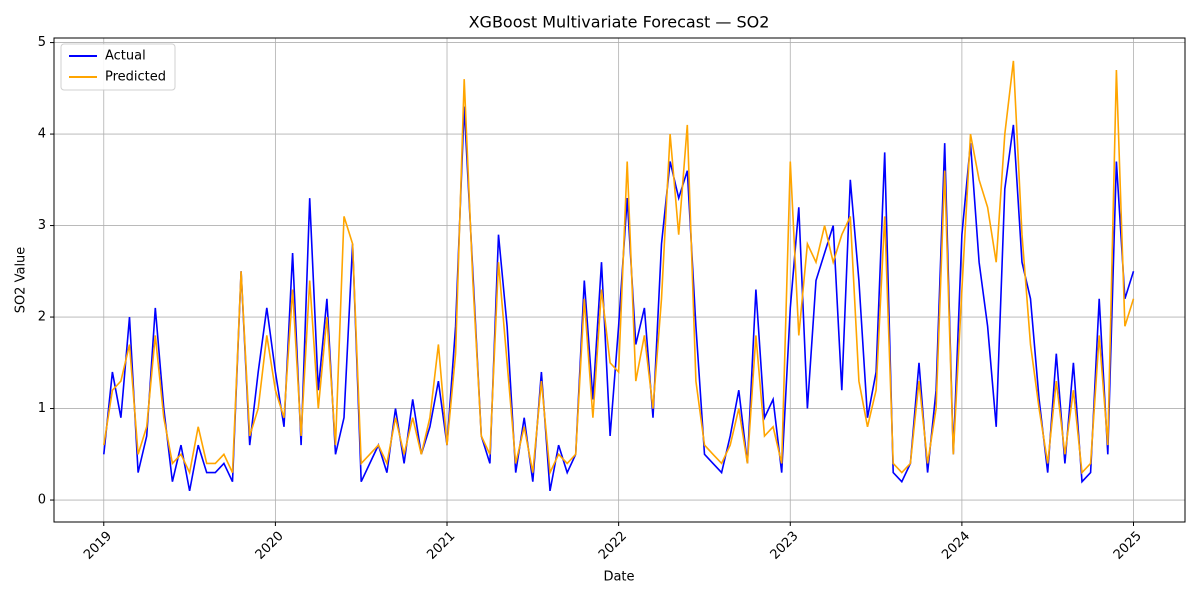 This screenshot has width=1200, height=604. Describe the element at coordinates (135, 77) in the screenshot. I see `legend-label: Predicted` at that location.